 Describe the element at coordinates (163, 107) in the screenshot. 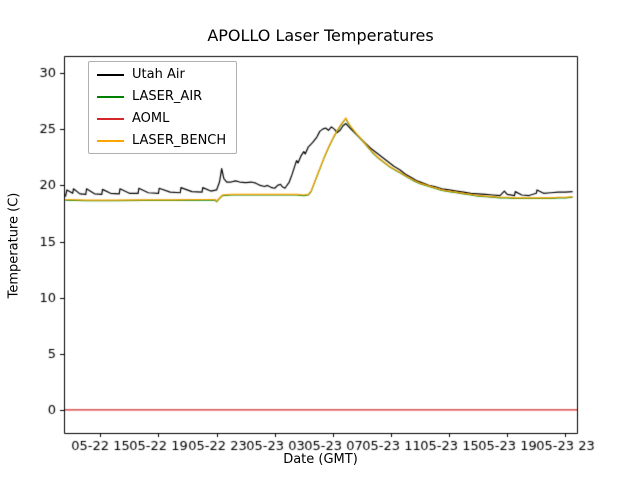

I see `chart-legend: Utah Air LASER_AIR AOML LASER_BENCH` at that location.